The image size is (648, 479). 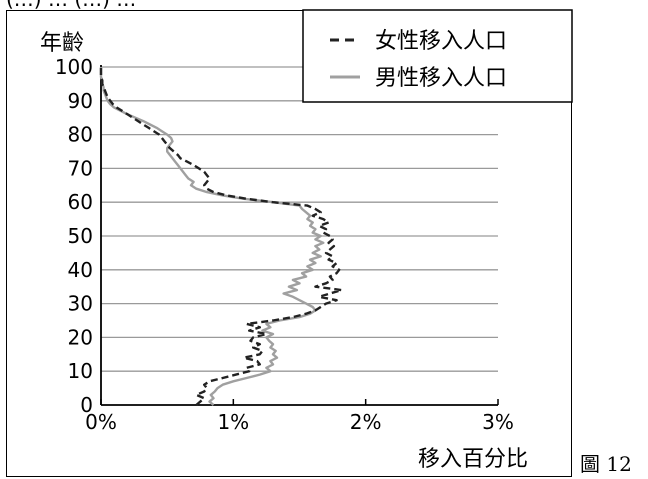 What do you see at coordinates (80, 270) in the screenshot?
I see `y-tick-label-40: 40` at bounding box center [80, 270].